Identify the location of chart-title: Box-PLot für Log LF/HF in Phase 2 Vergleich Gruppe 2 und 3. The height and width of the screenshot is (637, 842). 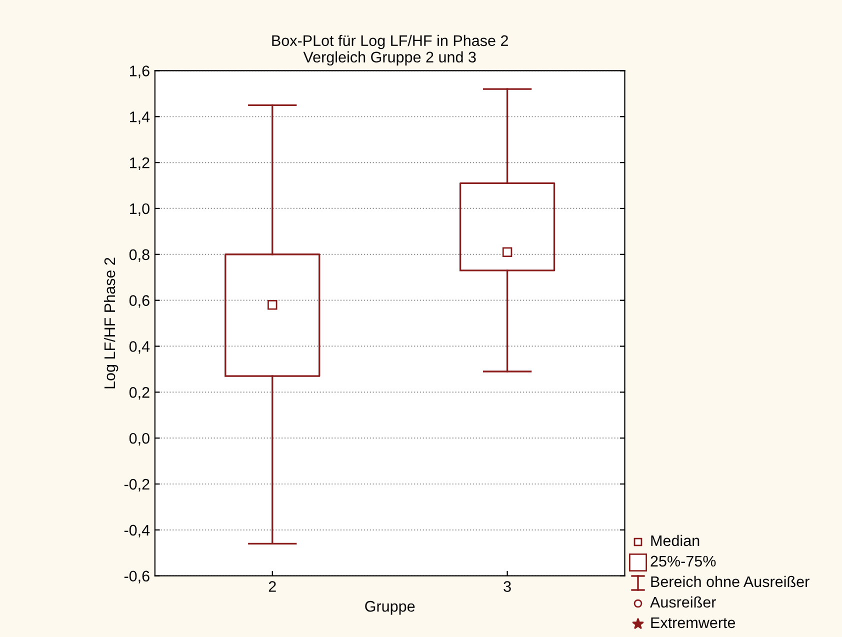
(390, 50).